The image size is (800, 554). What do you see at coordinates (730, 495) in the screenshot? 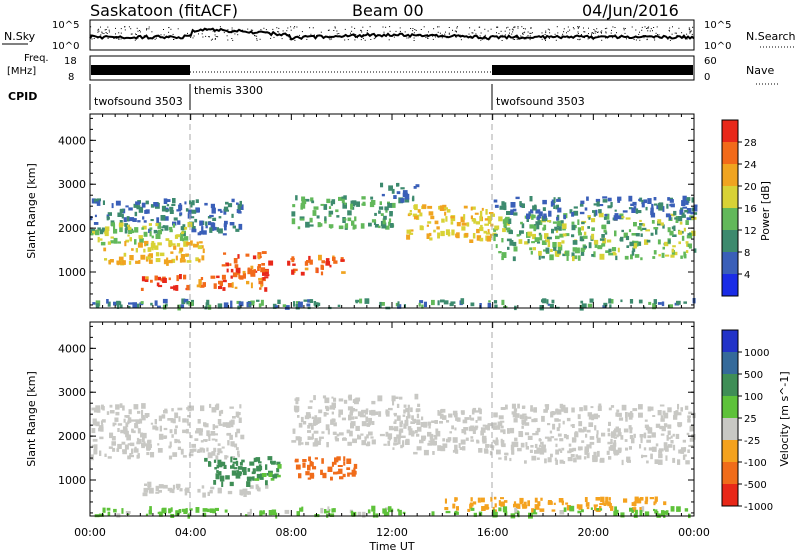
I see `velocity-colorbar-swatch` at bounding box center [730, 495].